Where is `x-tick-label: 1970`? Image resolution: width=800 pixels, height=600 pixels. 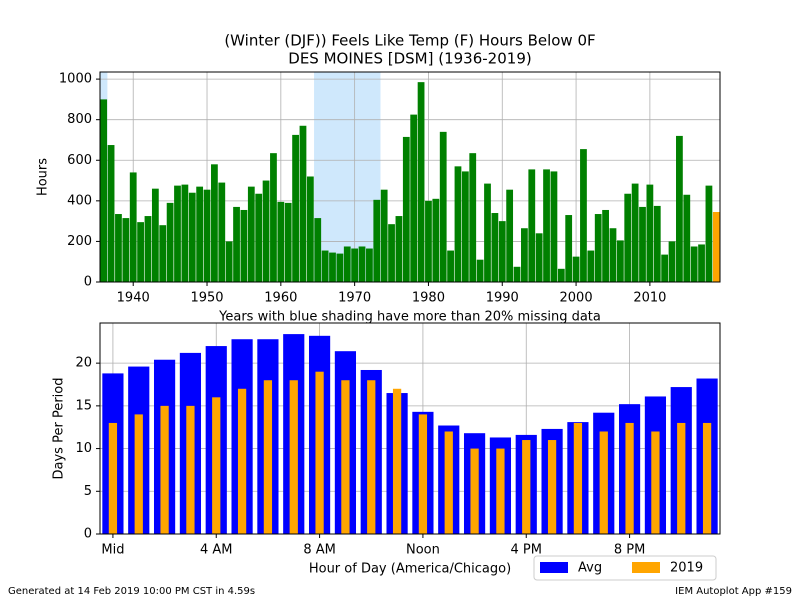 x-tick-label: 1970 is located at coordinates (354, 298).